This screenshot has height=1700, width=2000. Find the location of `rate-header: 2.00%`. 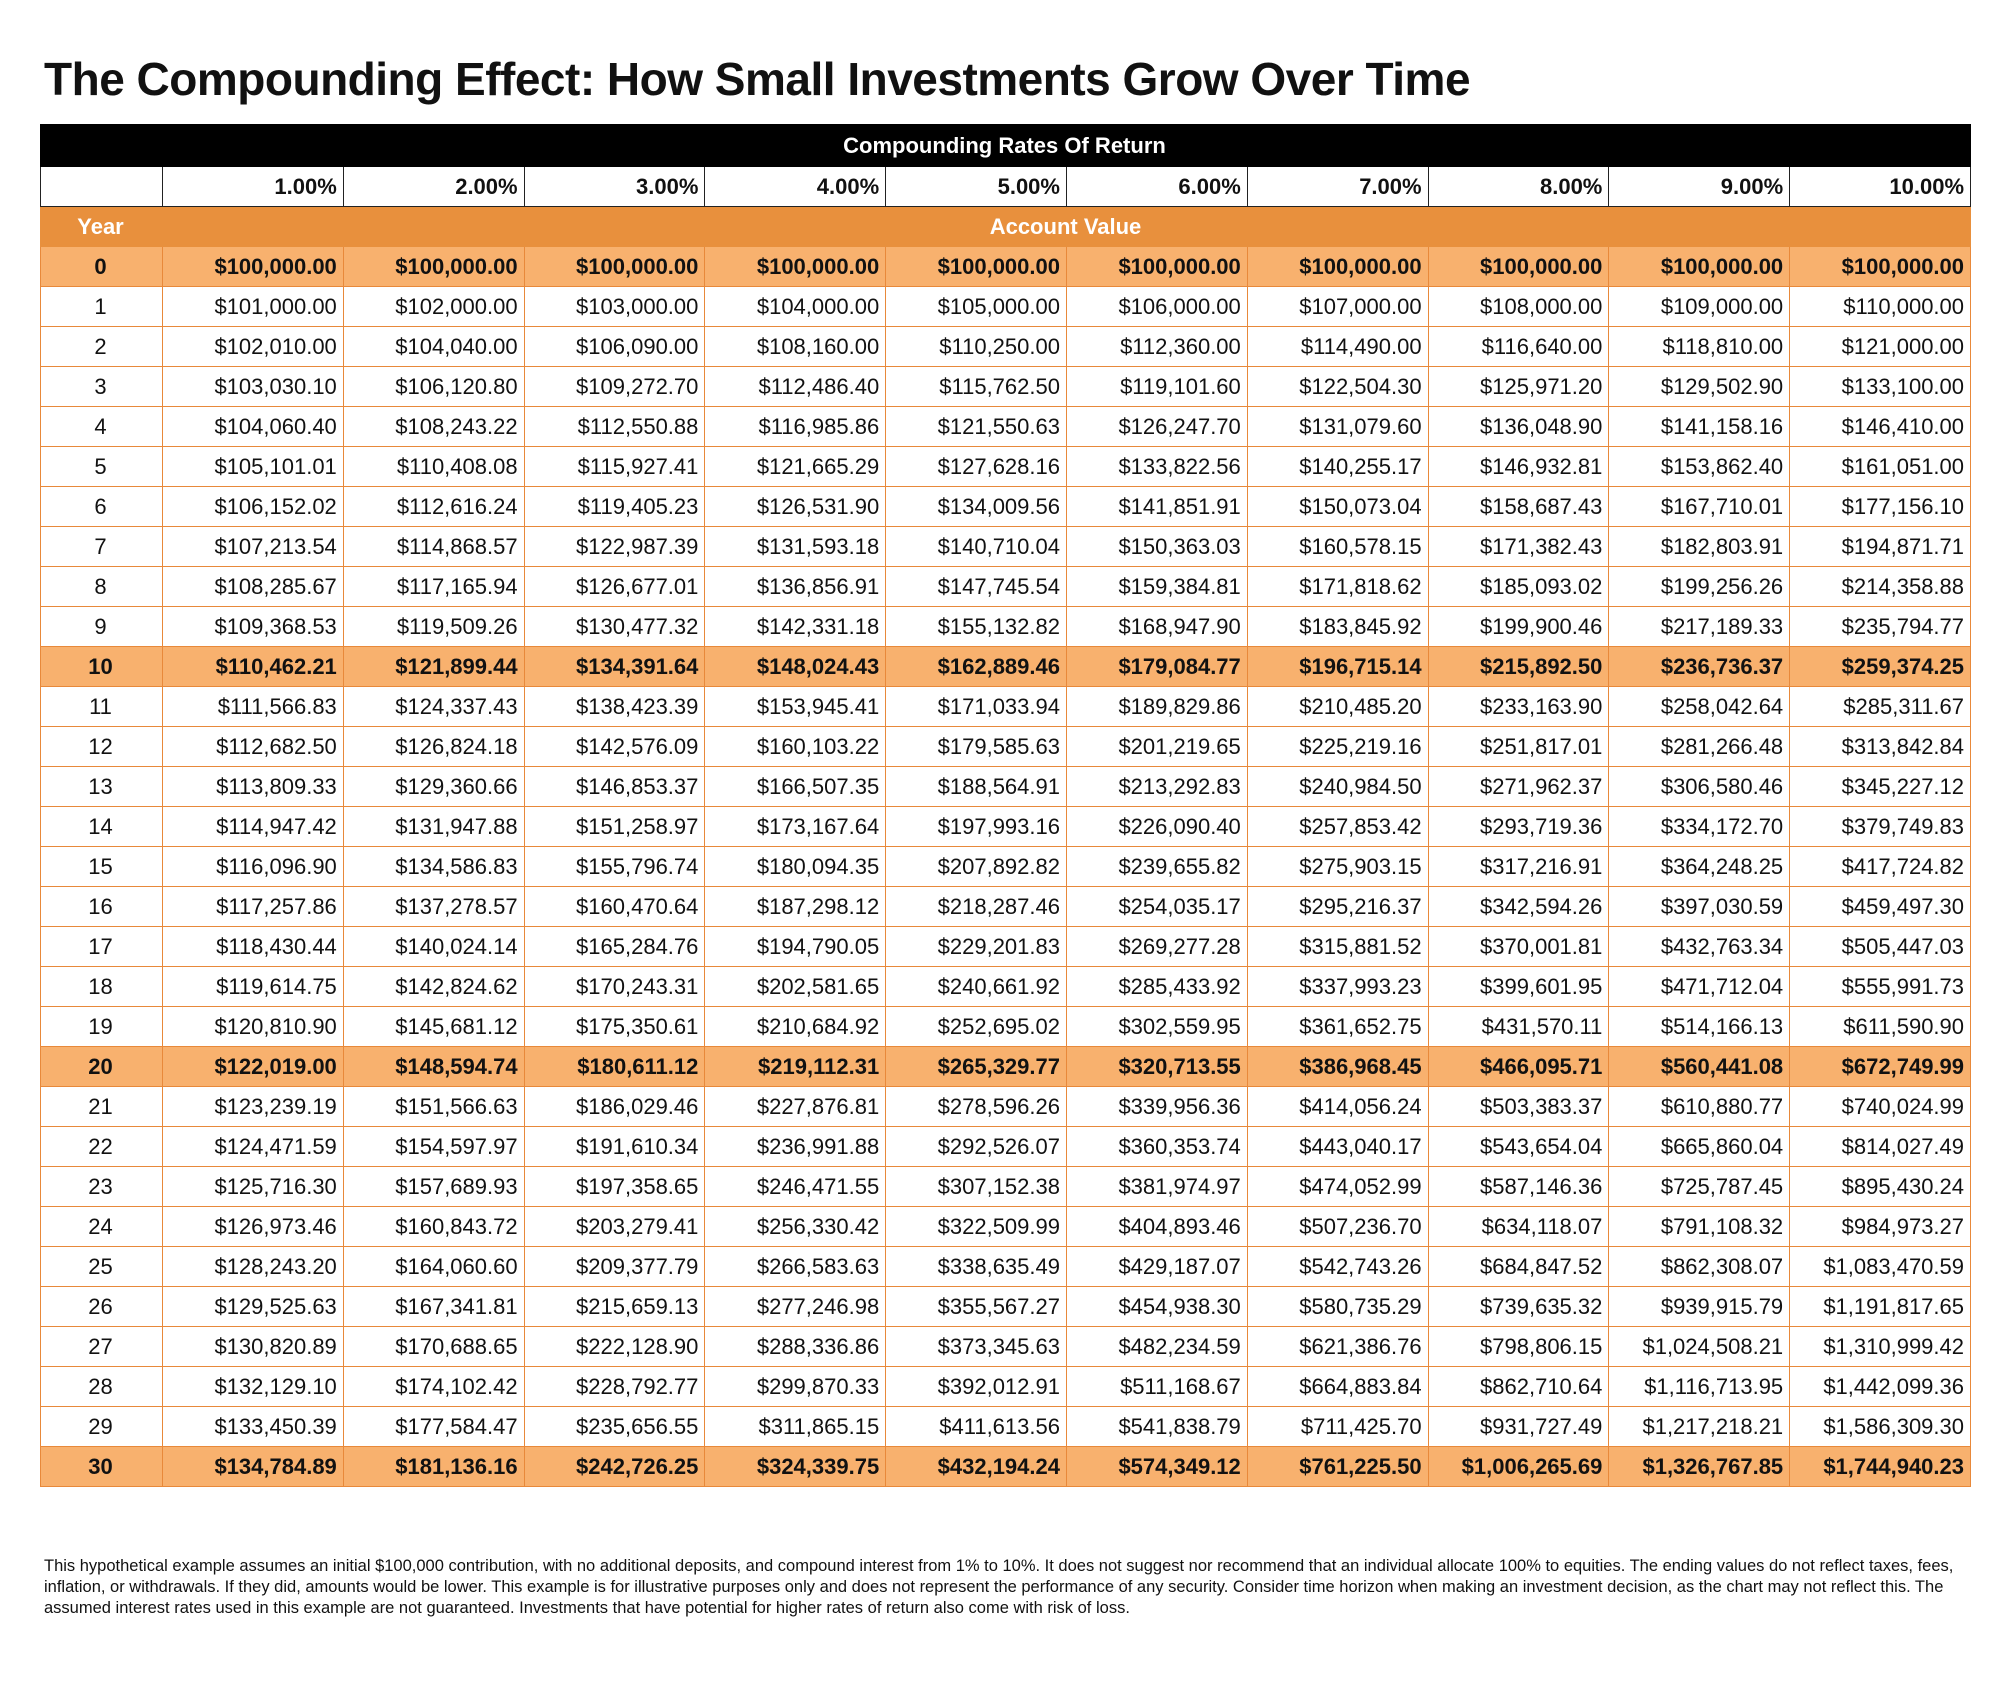

rate-header: 2.00% is located at coordinates (433, 186).